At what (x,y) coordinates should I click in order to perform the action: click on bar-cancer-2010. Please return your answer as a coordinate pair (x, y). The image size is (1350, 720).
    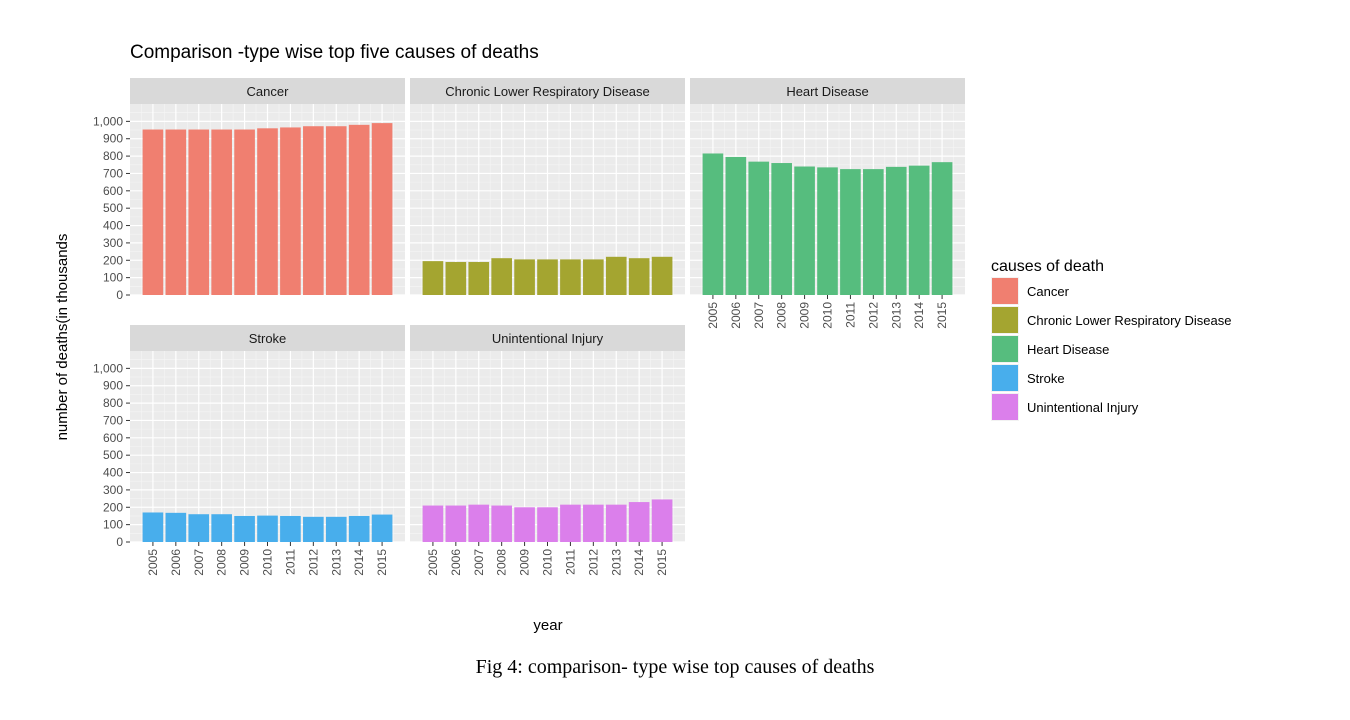
    Looking at the image, I should click on (267, 211).